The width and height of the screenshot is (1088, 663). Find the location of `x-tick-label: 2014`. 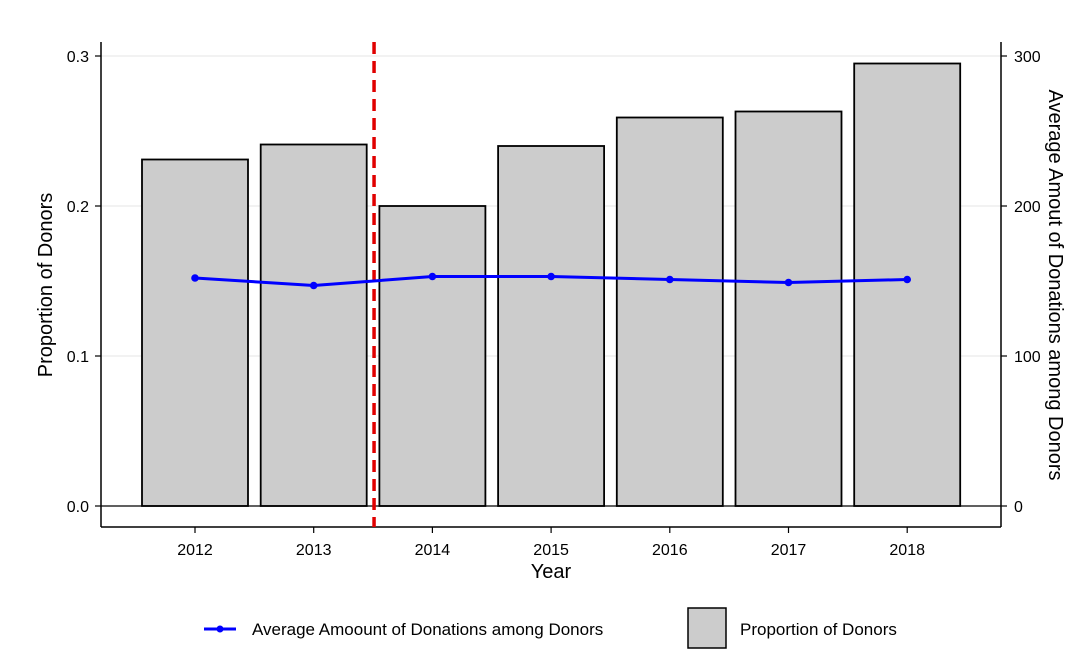

x-tick-label: 2014 is located at coordinates (433, 550).